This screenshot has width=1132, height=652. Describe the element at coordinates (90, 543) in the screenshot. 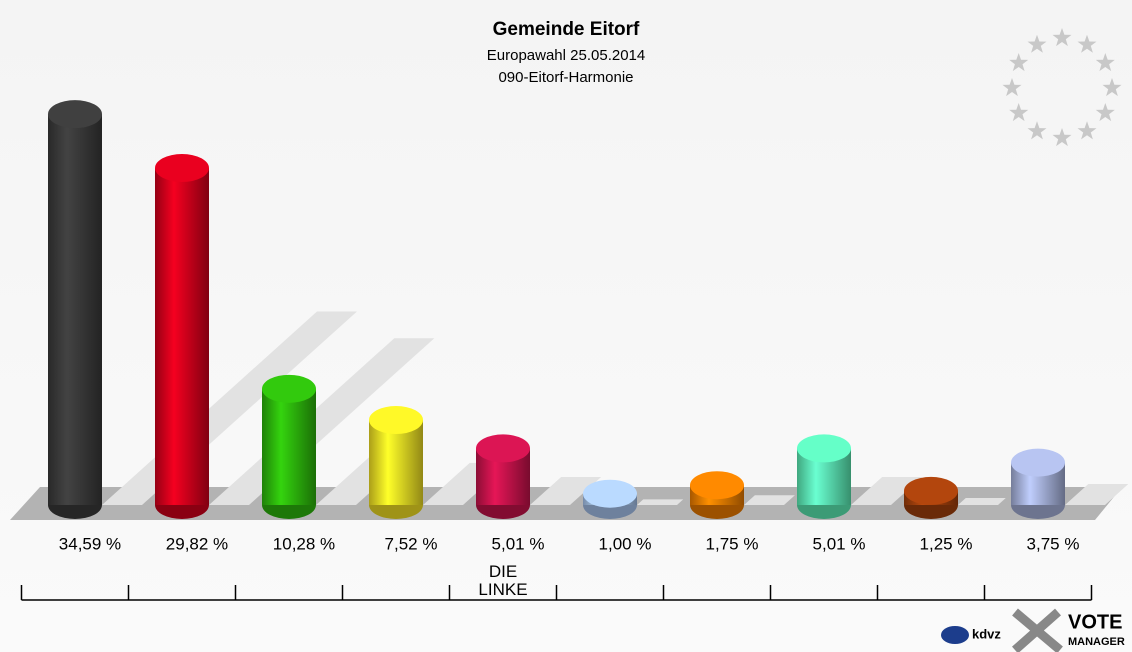

I see `value-label: 34,59 %` at that location.